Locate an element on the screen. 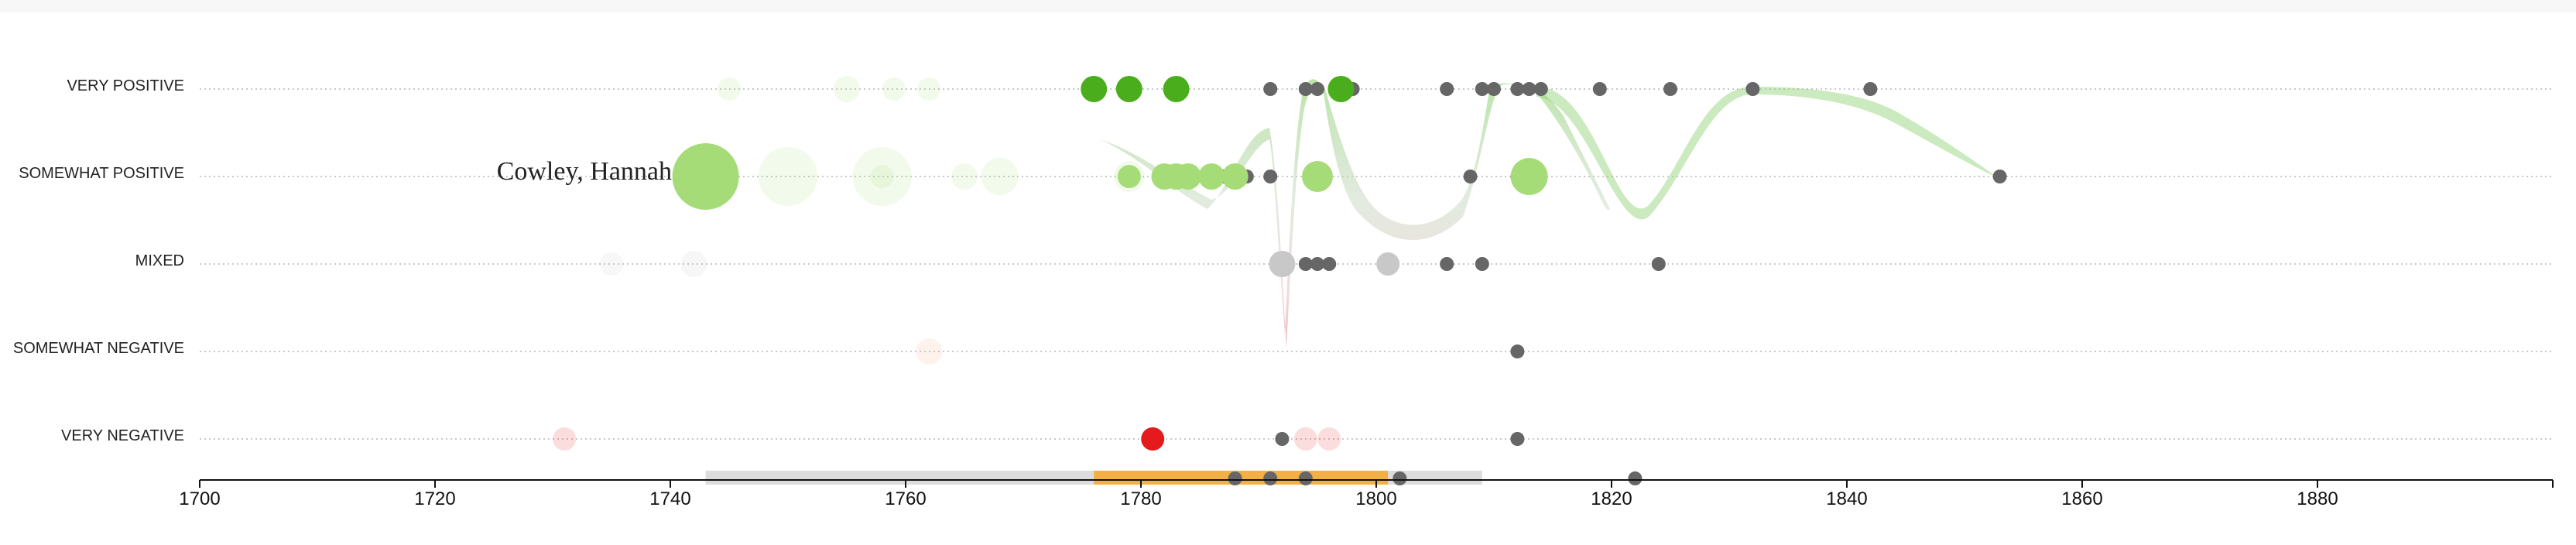 The width and height of the screenshot is (2576, 545). category-label-mixed: MIXED is located at coordinates (159, 260).